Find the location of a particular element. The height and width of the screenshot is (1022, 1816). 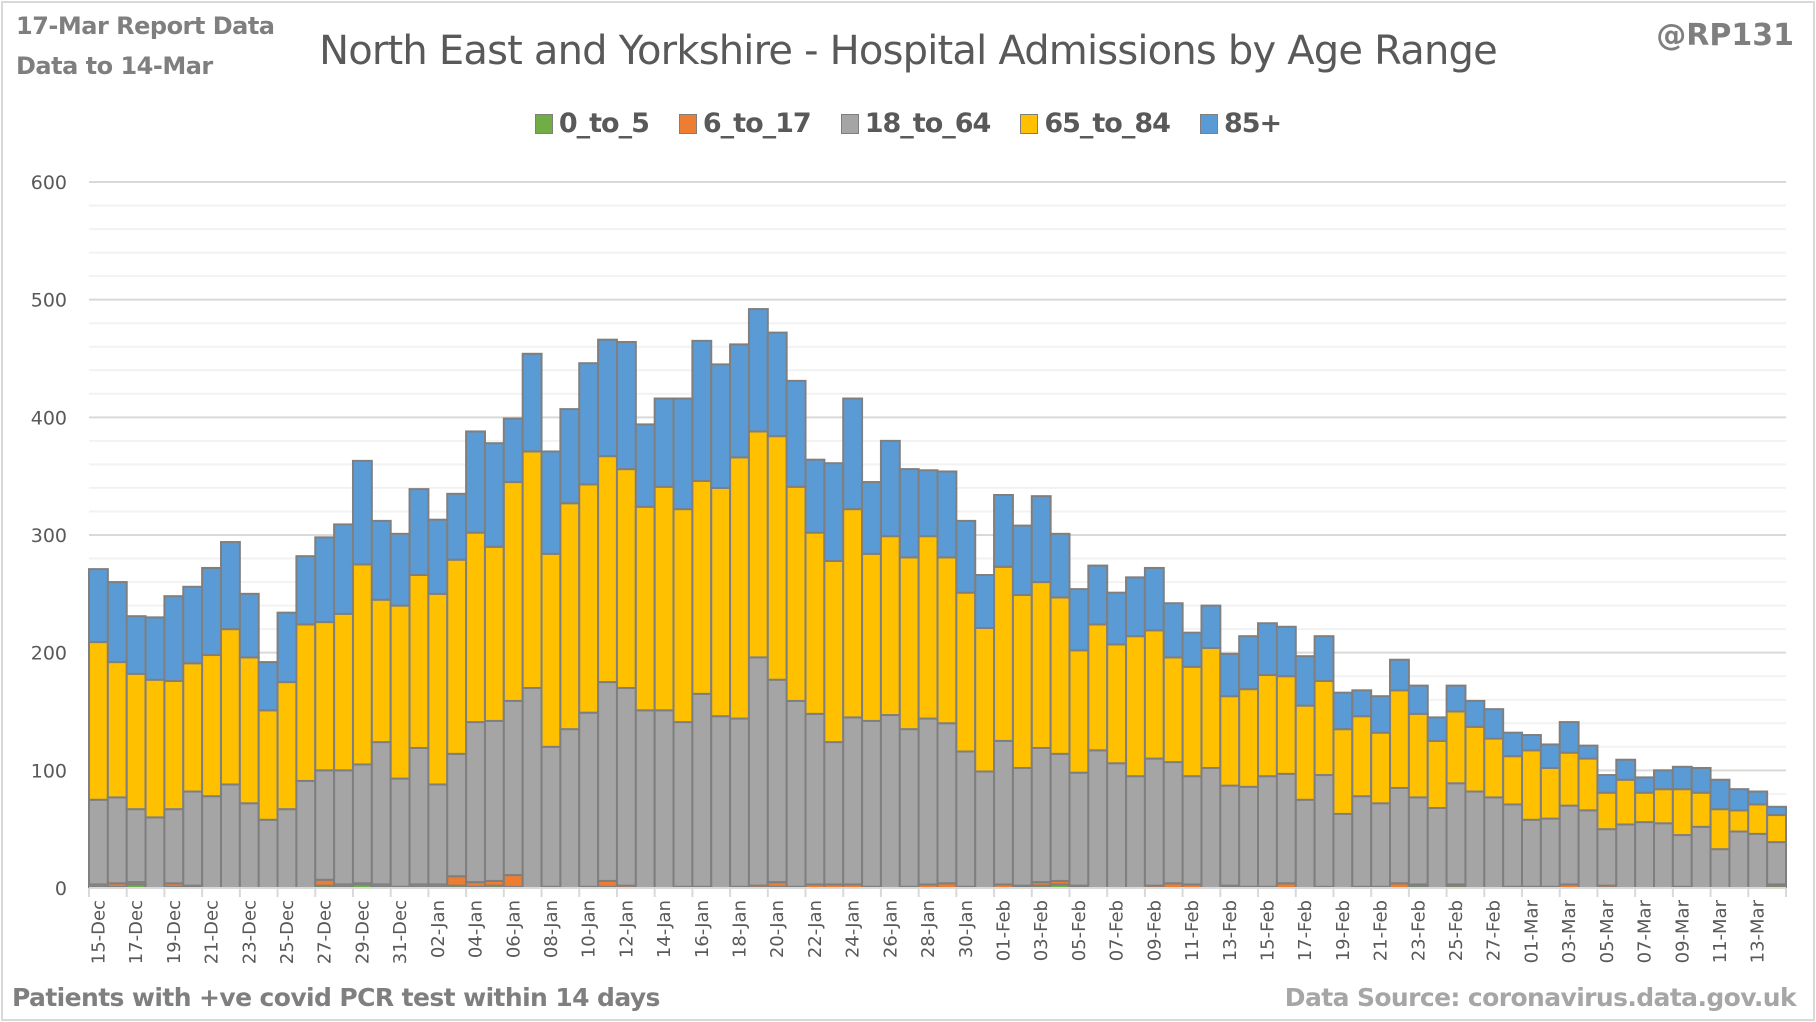

y-tick-label: 400 is located at coordinates (49, 418).